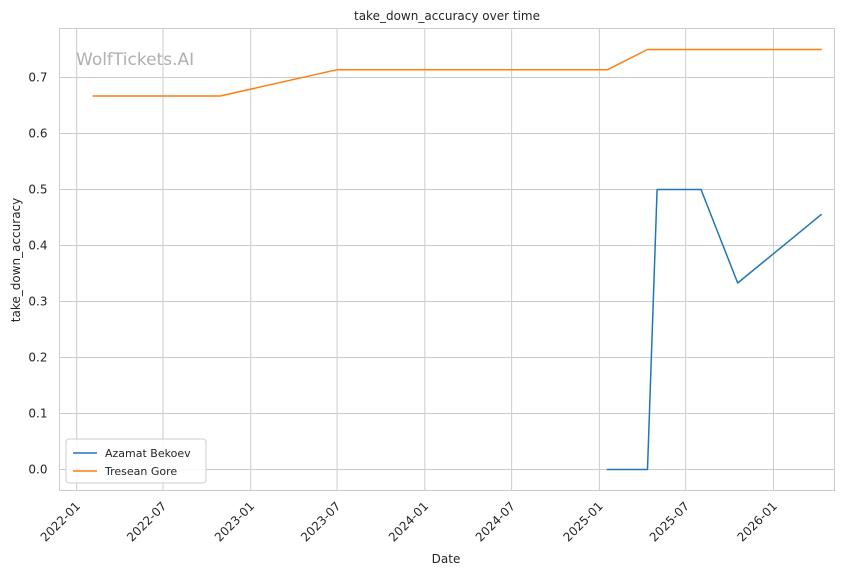 This screenshot has width=844, height=575. What do you see at coordinates (37, 302) in the screenshot?
I see `y-tick-label: 0.3` at bounding box center [37, 302].